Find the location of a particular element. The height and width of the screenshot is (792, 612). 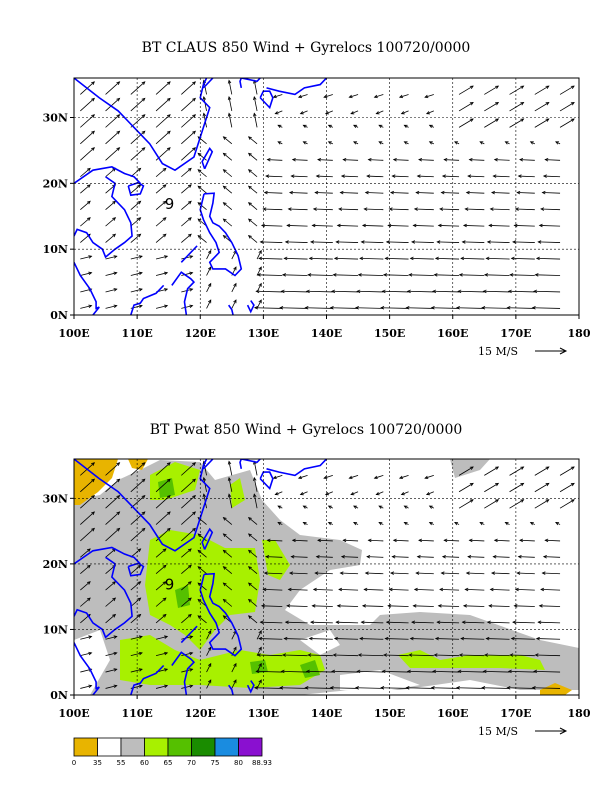

colorbar-label: 80 is located at coordinates (238, 763).